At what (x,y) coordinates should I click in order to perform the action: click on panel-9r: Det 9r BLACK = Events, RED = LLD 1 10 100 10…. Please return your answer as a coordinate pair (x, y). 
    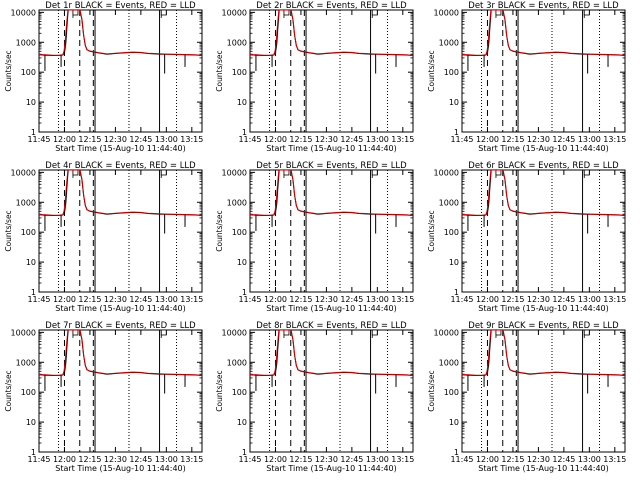
    Looking at the image, I should click on (526, 397).